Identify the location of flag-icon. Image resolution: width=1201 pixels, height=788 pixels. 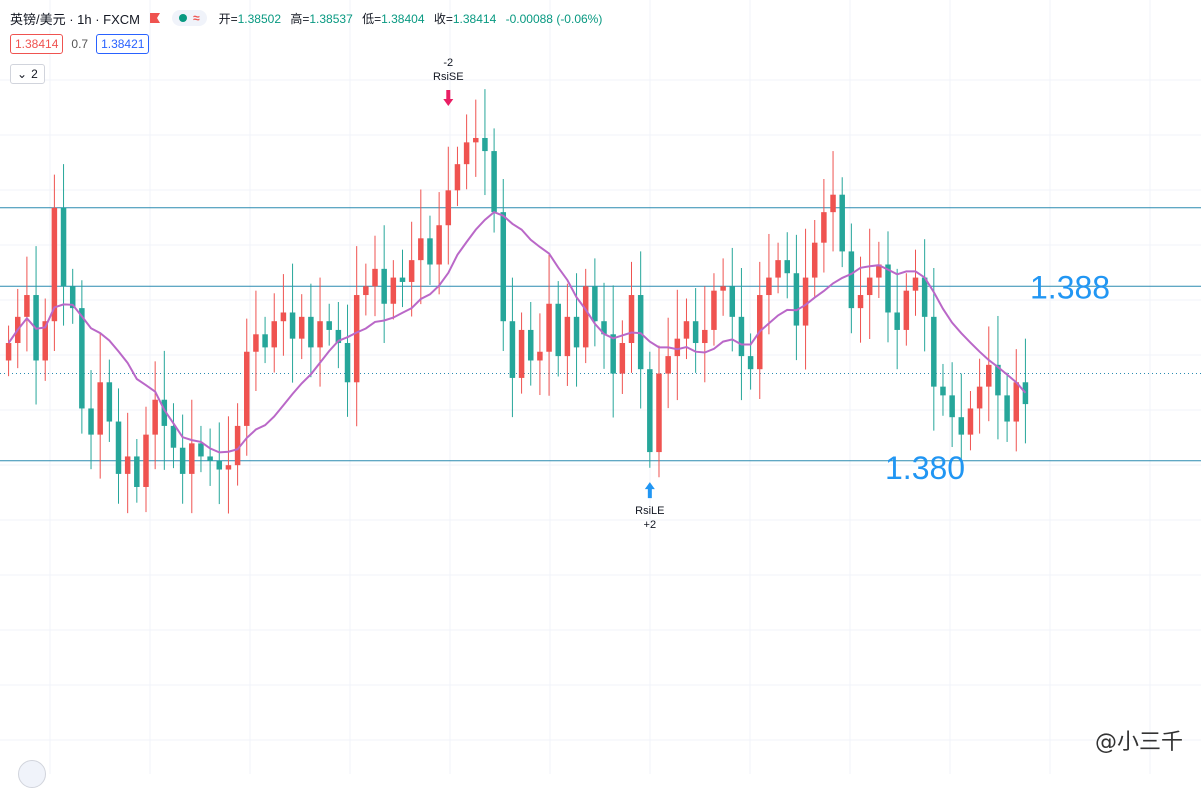
(155, 18).